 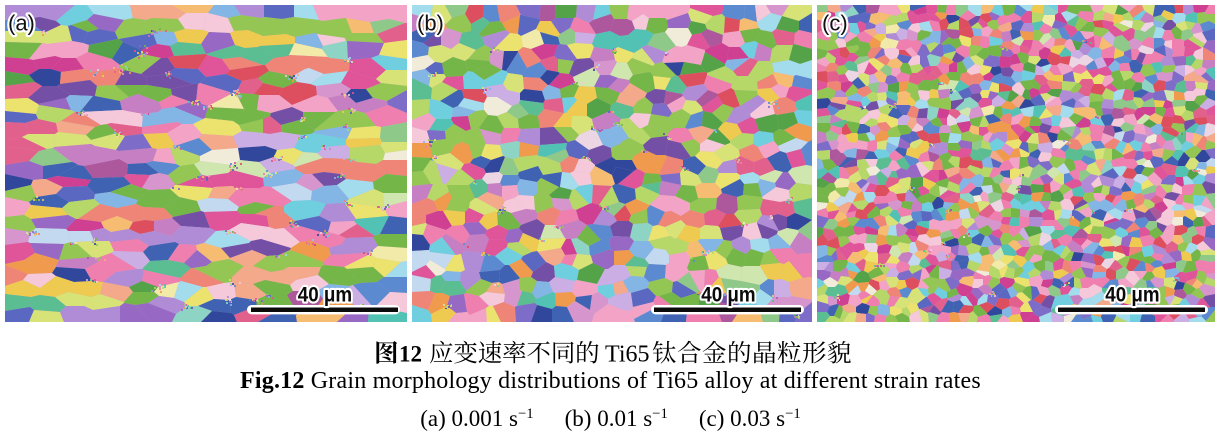 What do you see at coordinates (430, 23) in the screenshot?
I see `svg-text: (b)` at bounding box center [430, 23].